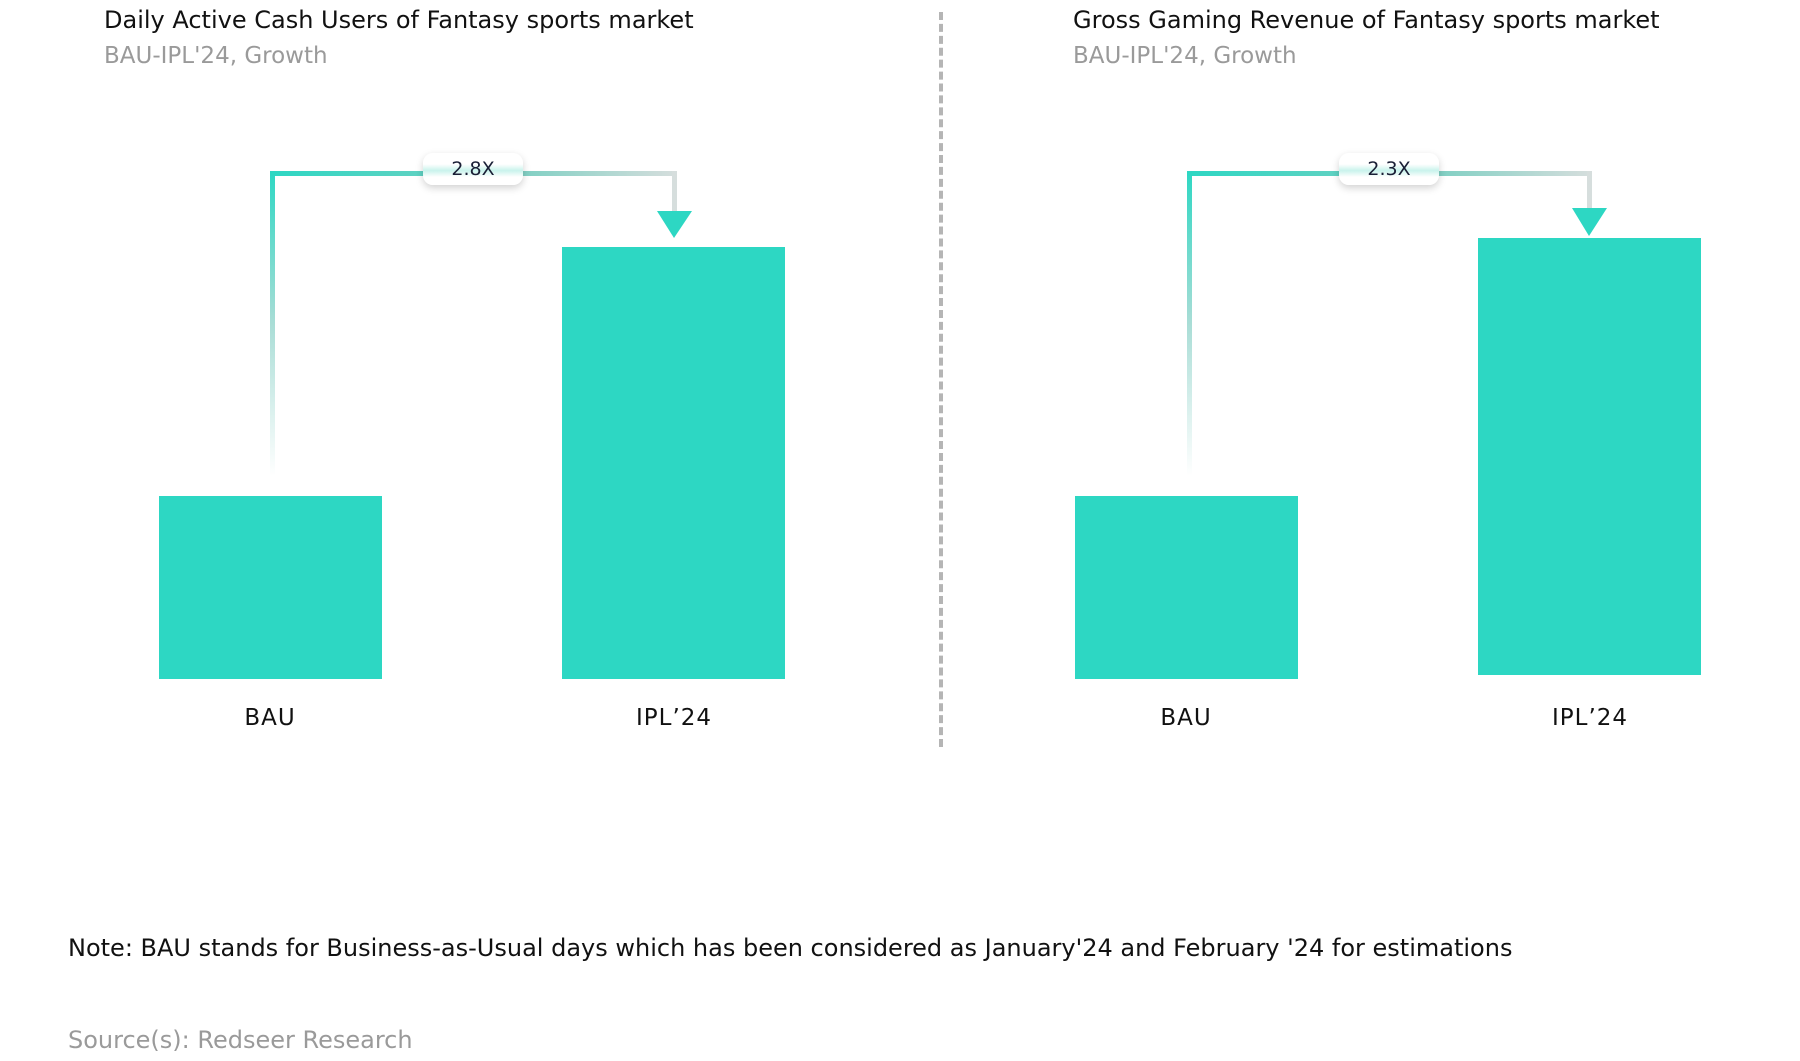 This screenshot has height=1061, width=1800. I want to click on bar-right-ipl24, so click(1589, 456).